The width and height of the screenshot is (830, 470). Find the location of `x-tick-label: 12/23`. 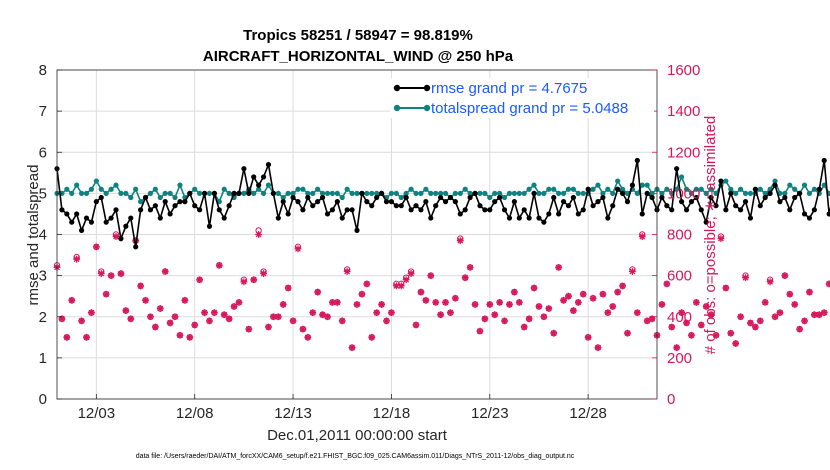

x-tick-label: 12/23 is located at coordinates (490, 413).